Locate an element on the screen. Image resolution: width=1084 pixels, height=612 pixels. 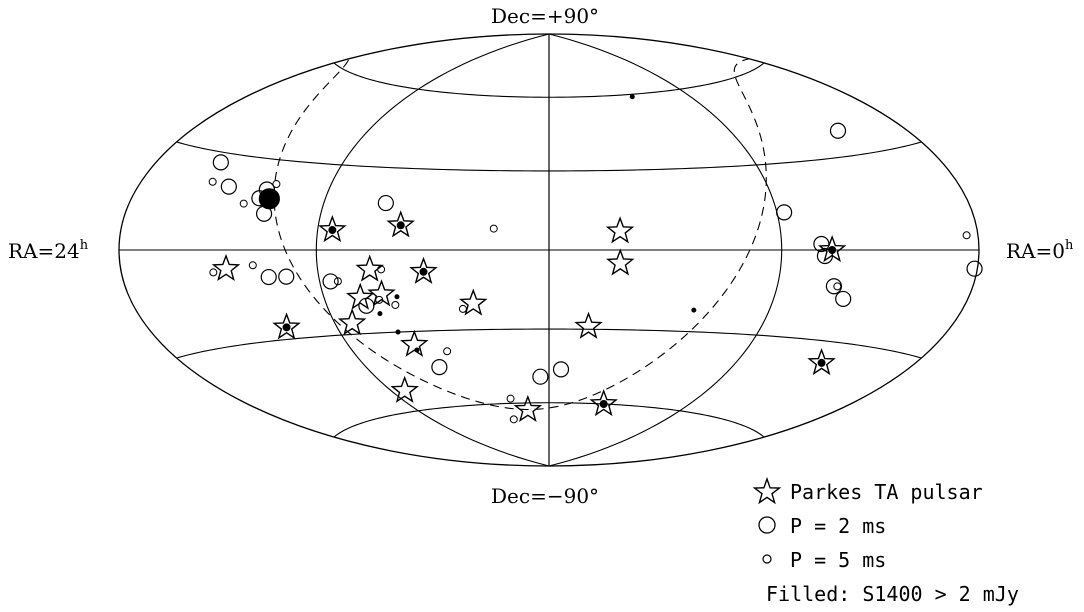
legend-label-small-circle: P = 5 ms is located at coordinates (838, 560).